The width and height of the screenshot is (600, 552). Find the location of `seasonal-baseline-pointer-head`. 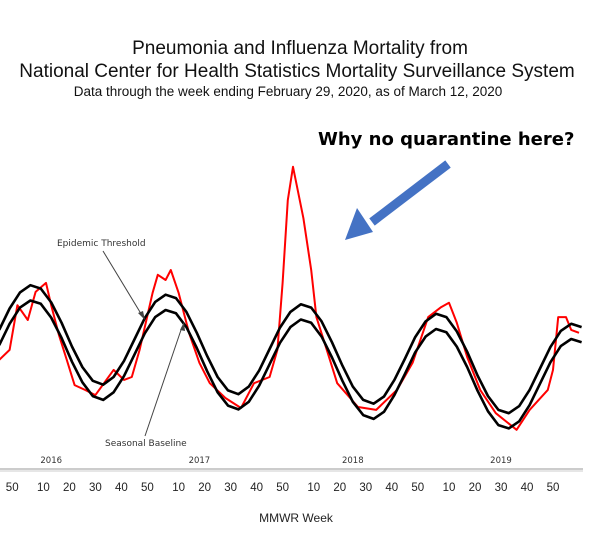

seasonal-baseline-pointer-head is located at coordinates (182, 326).